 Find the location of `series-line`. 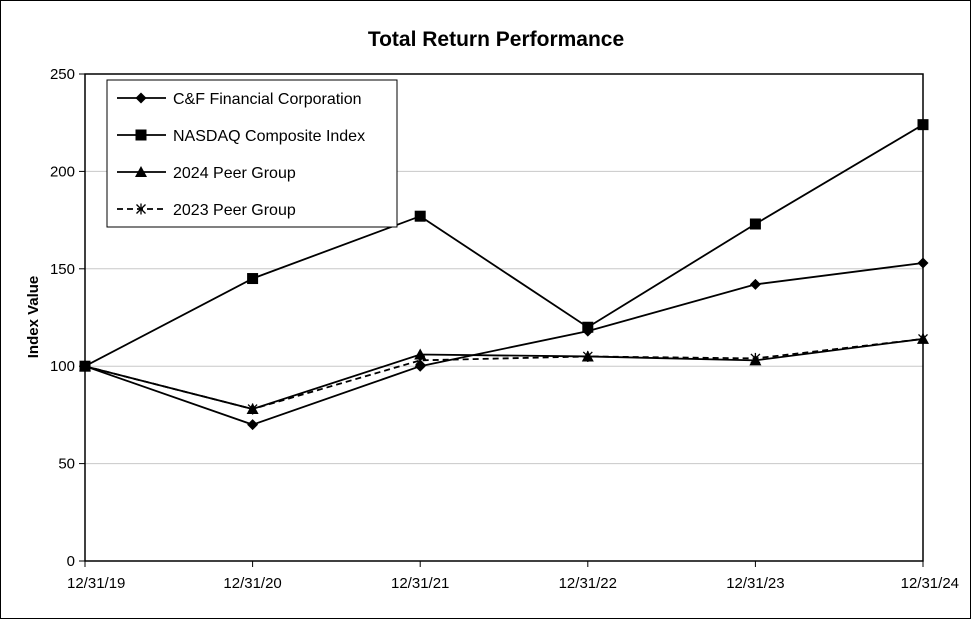

series-line is located at coordinates (504, 374).